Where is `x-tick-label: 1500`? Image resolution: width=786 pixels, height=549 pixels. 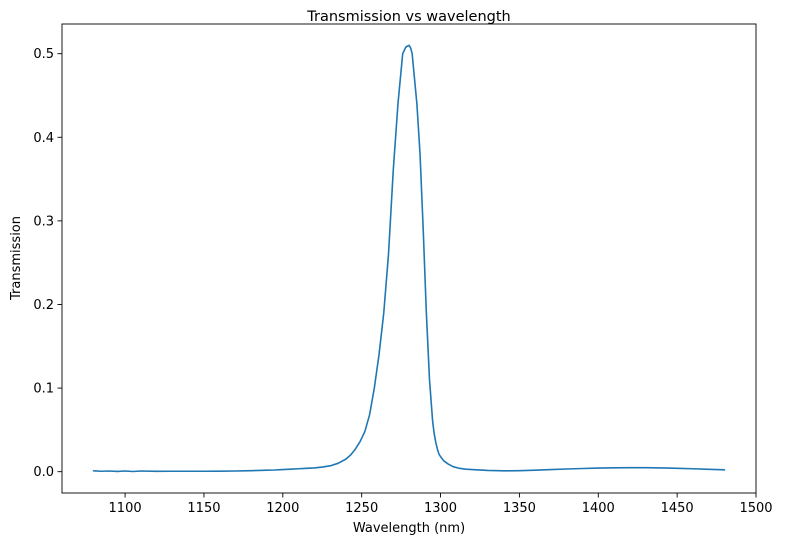 x-tick-label: 1500 is located at coordinates (755, 508).